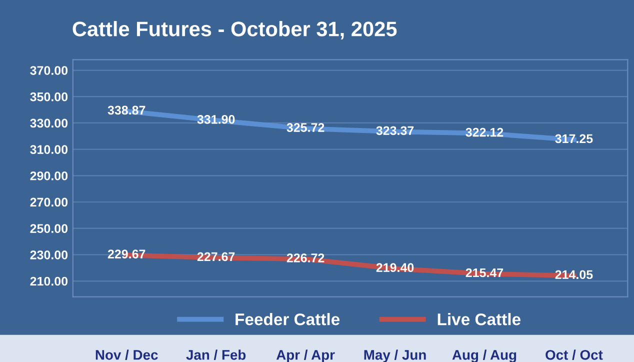 This screenshot has width=634, height=362. I want to click on y-tick-label: 330.00, so click(49, 123).